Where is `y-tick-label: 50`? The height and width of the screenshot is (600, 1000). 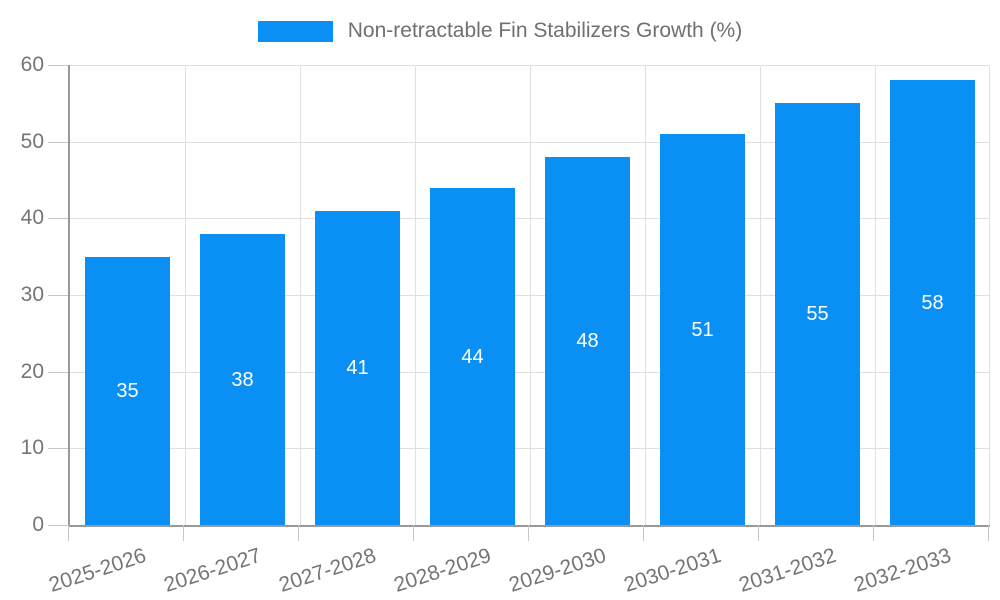
y-tick-label: 50 is located at coordinates (32, 141).